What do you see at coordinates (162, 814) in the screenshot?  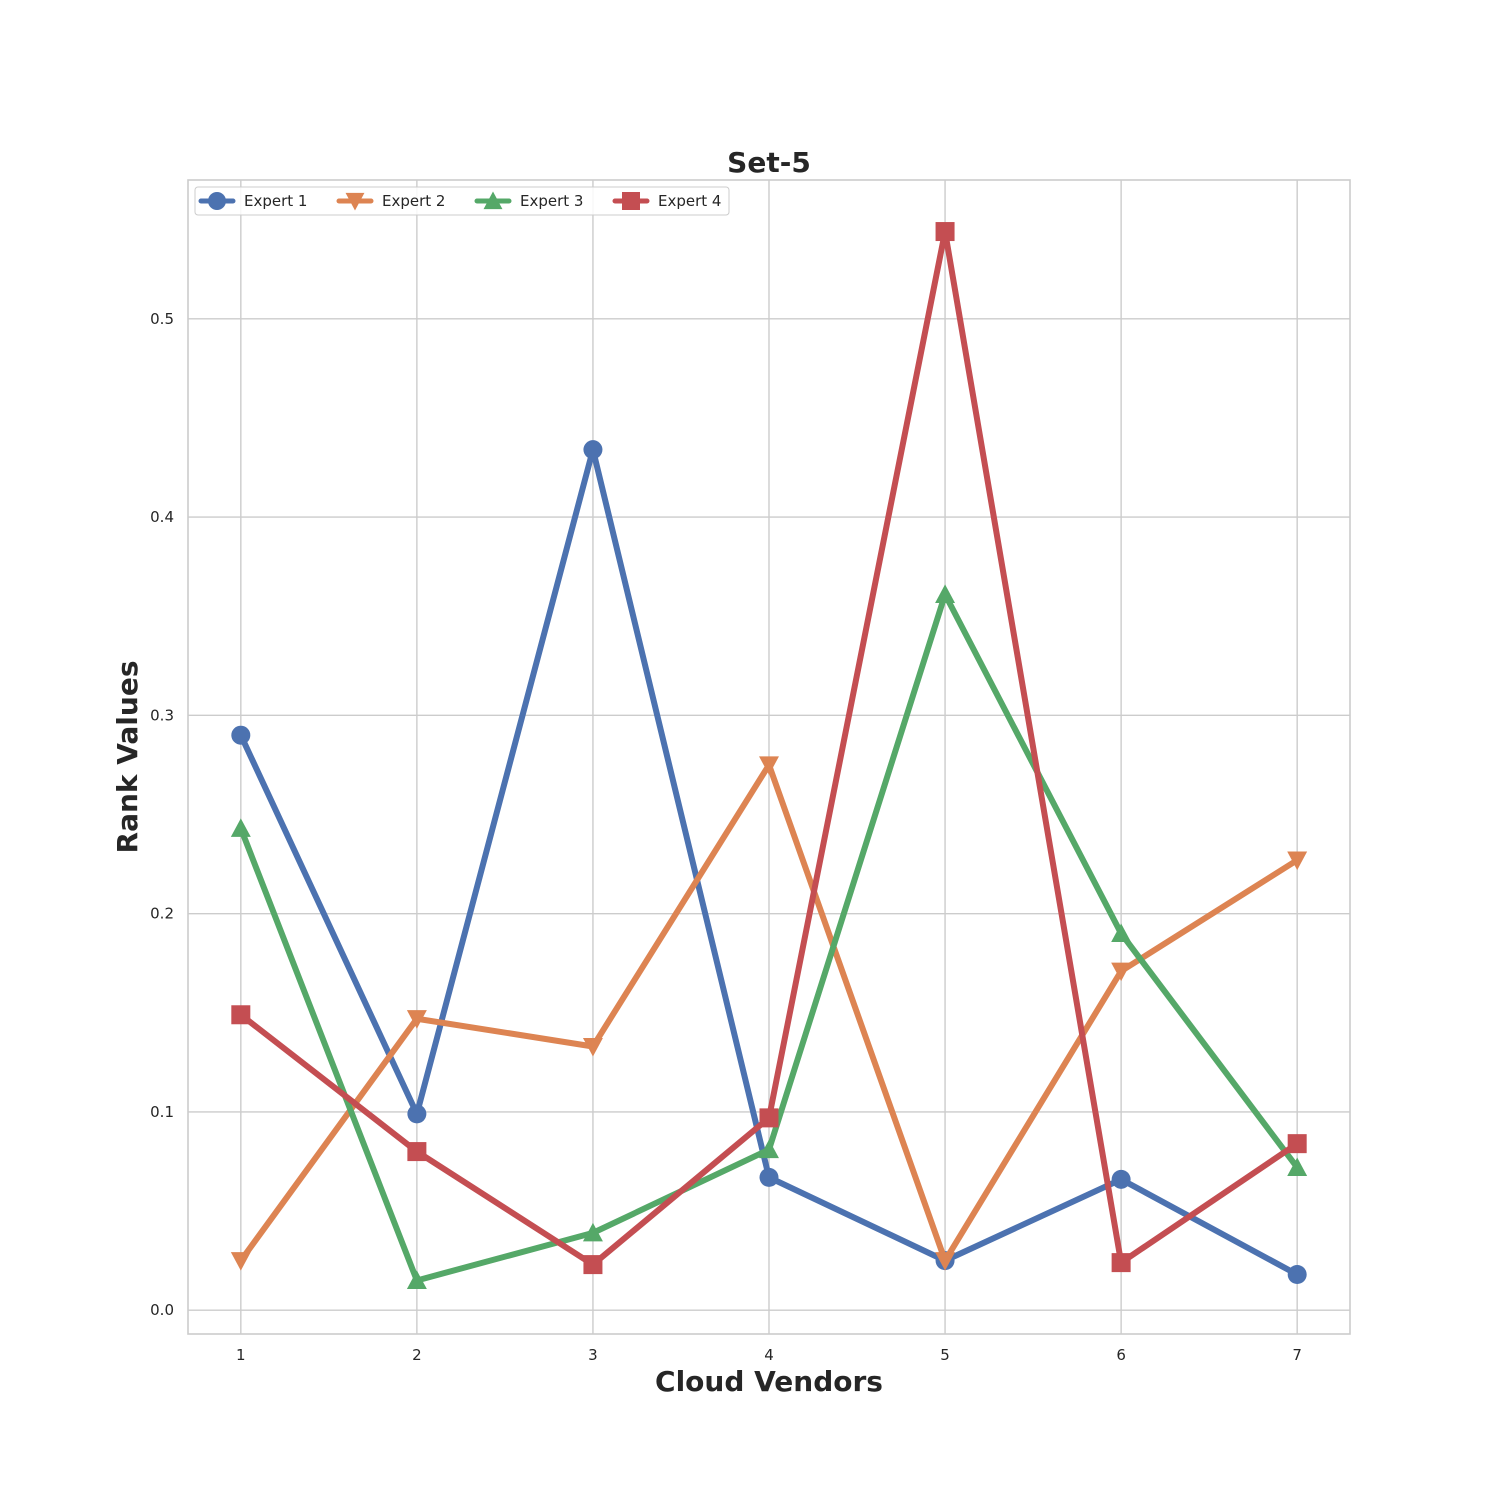 I see `y-tick-labels: 0.0 0.1 0.2 0.3 0.4 0.5` at bounding box center [162, 814].